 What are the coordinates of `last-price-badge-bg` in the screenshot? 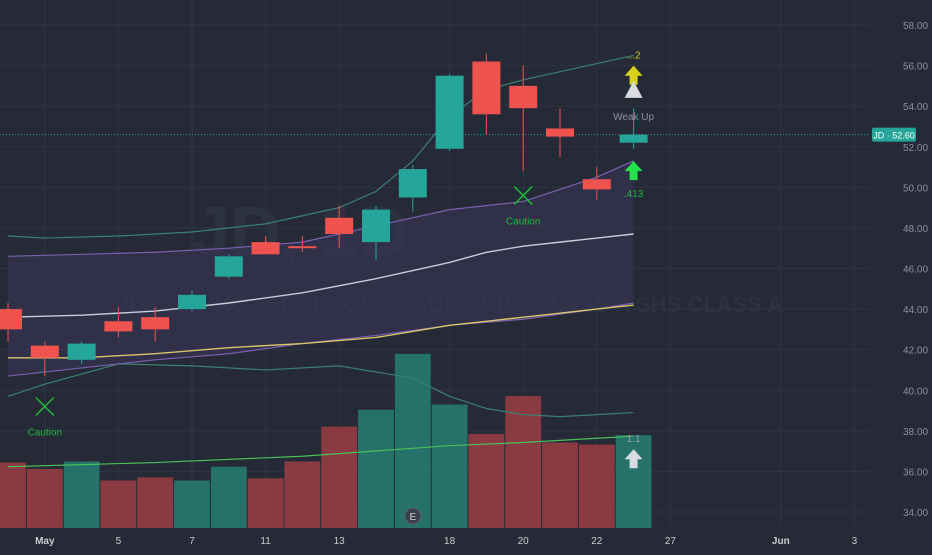 It's located at (894, 134).